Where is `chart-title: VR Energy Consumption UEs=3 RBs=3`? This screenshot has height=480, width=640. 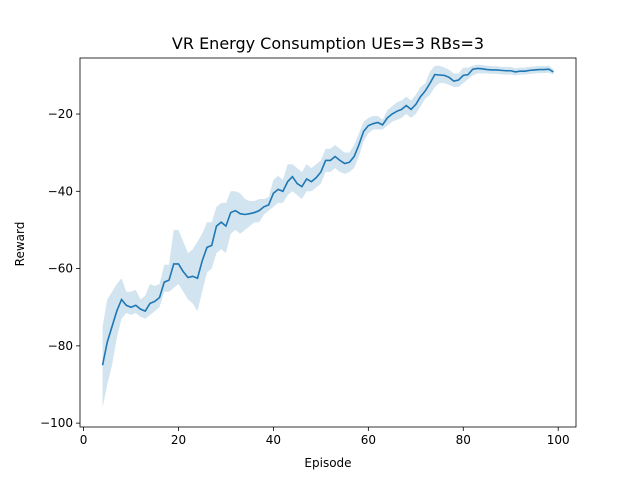
chart-title: VR Energy Consumption UEs=3 RBs=3 is located at coordinates (328, 43).